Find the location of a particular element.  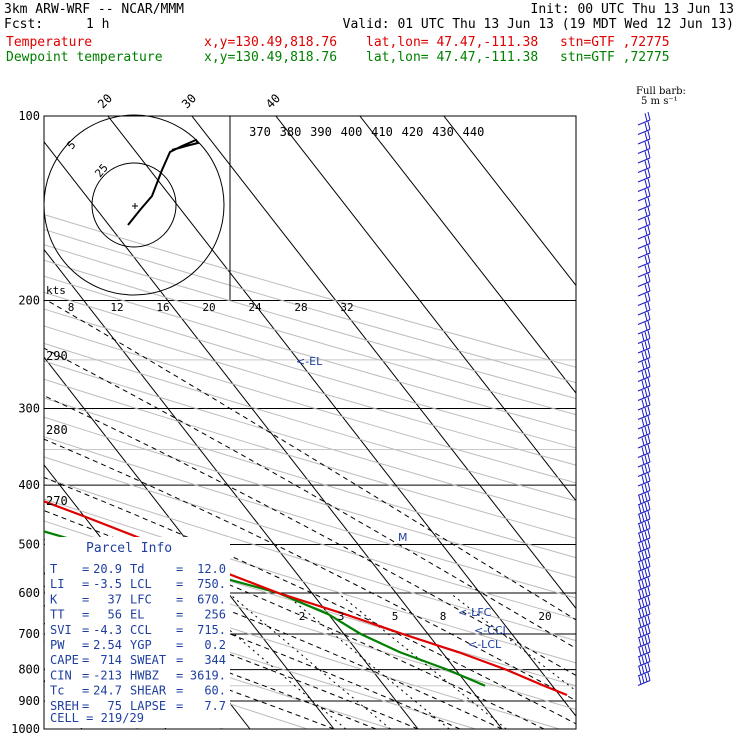

pressure-tick-label: 1000 is located at coordinates (25, 729).